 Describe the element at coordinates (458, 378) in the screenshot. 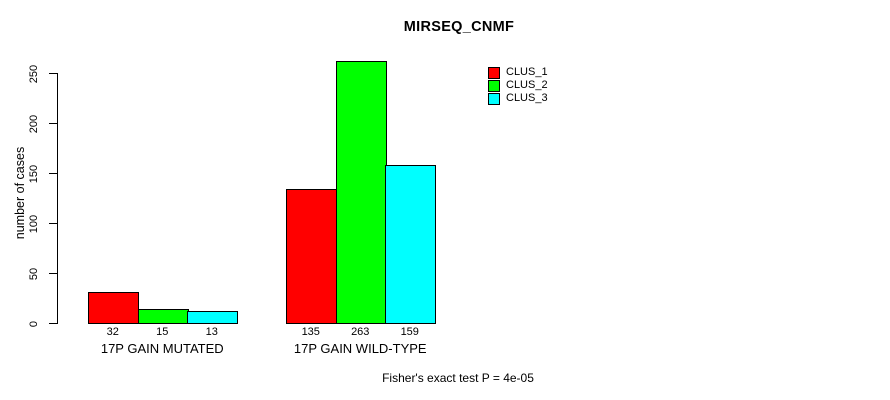

I see `fisher-test-annotation: Fisher's exact test P = 4e-05` at that location.